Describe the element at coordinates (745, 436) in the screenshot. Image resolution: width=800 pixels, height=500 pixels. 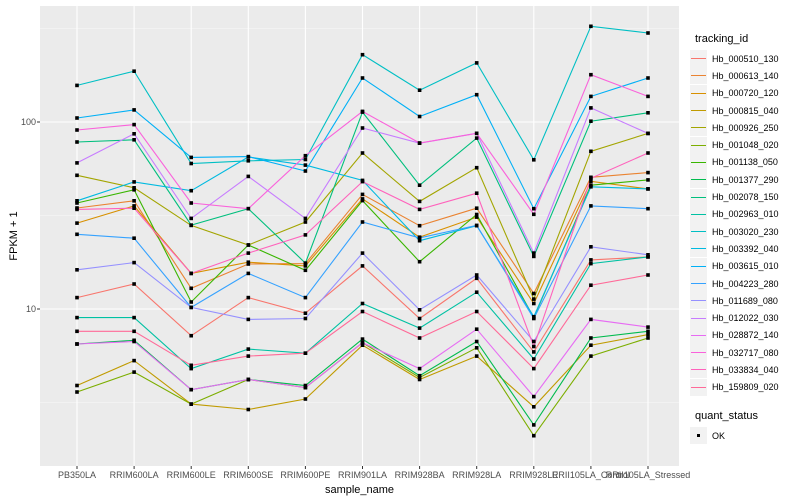
I see `legend-quant-list: OK` at that location.